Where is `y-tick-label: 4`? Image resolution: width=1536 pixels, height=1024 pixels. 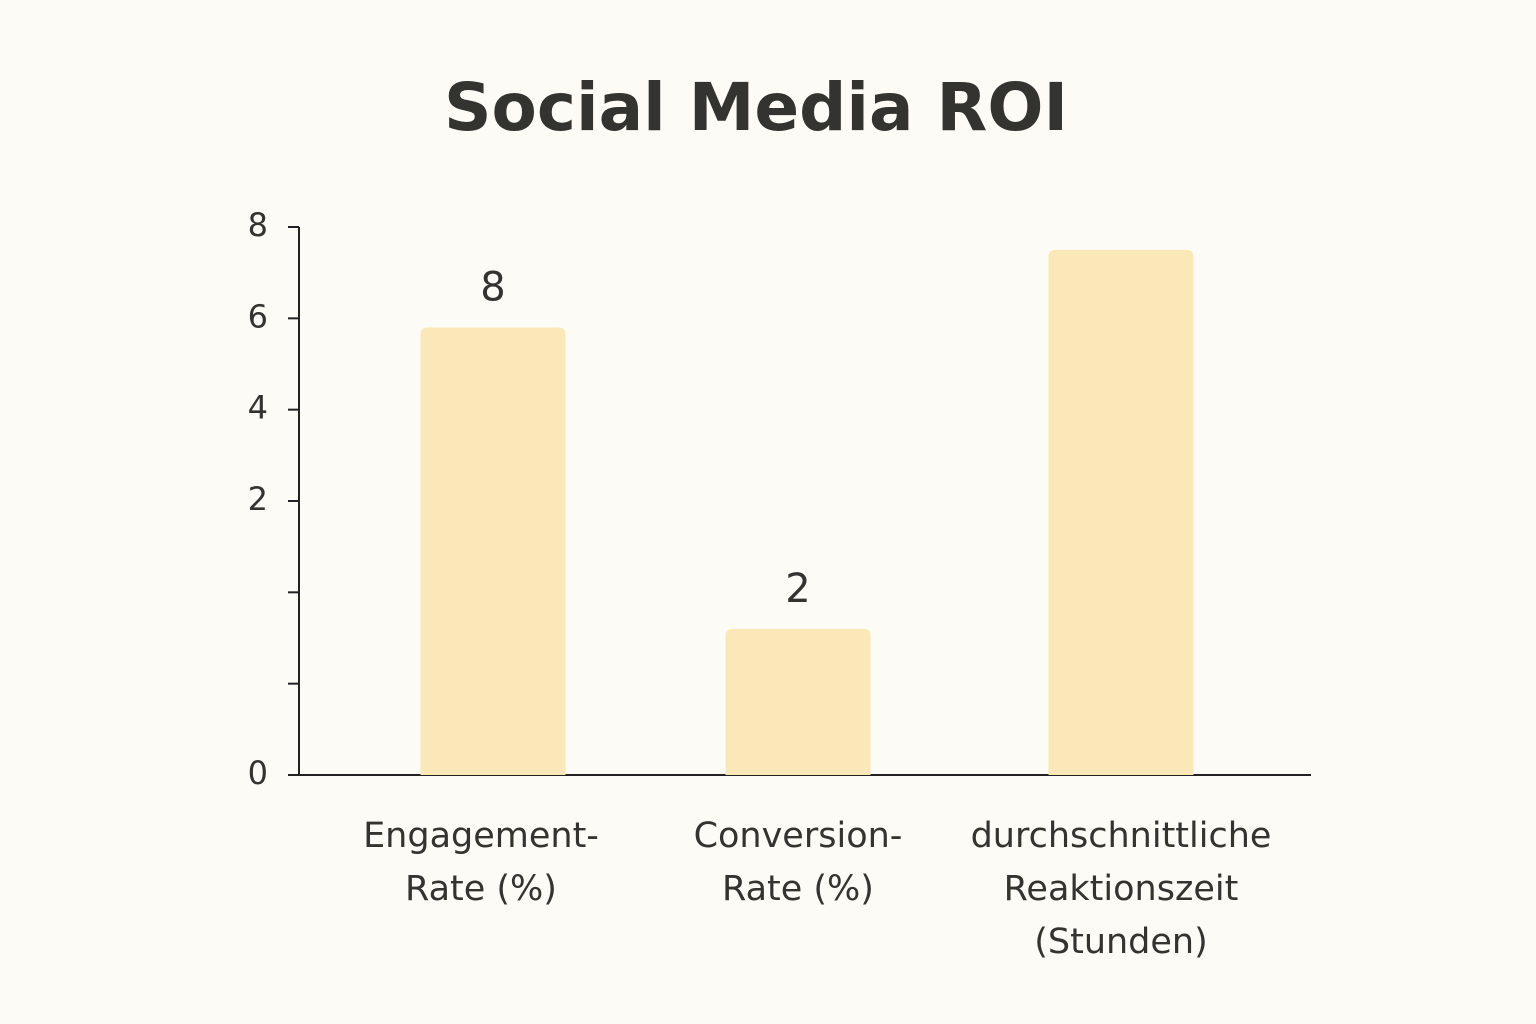 y-tick-label: 4 is located at coordinates (258, 408).